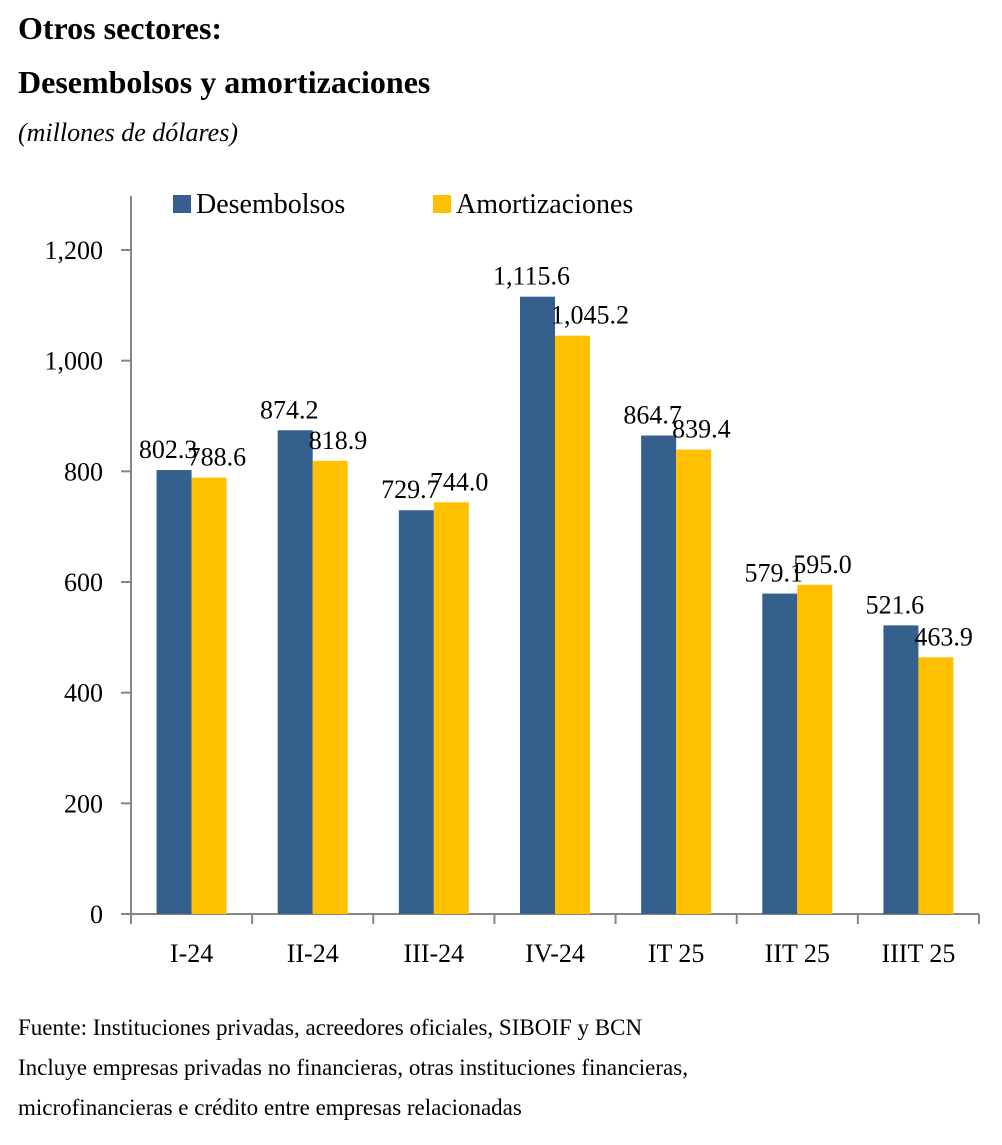 This screenshot has width=1002, height=1145. Describe the element at coordinates (83, 582) in the screenshot. I see `y-tick-label: 600` at that location.